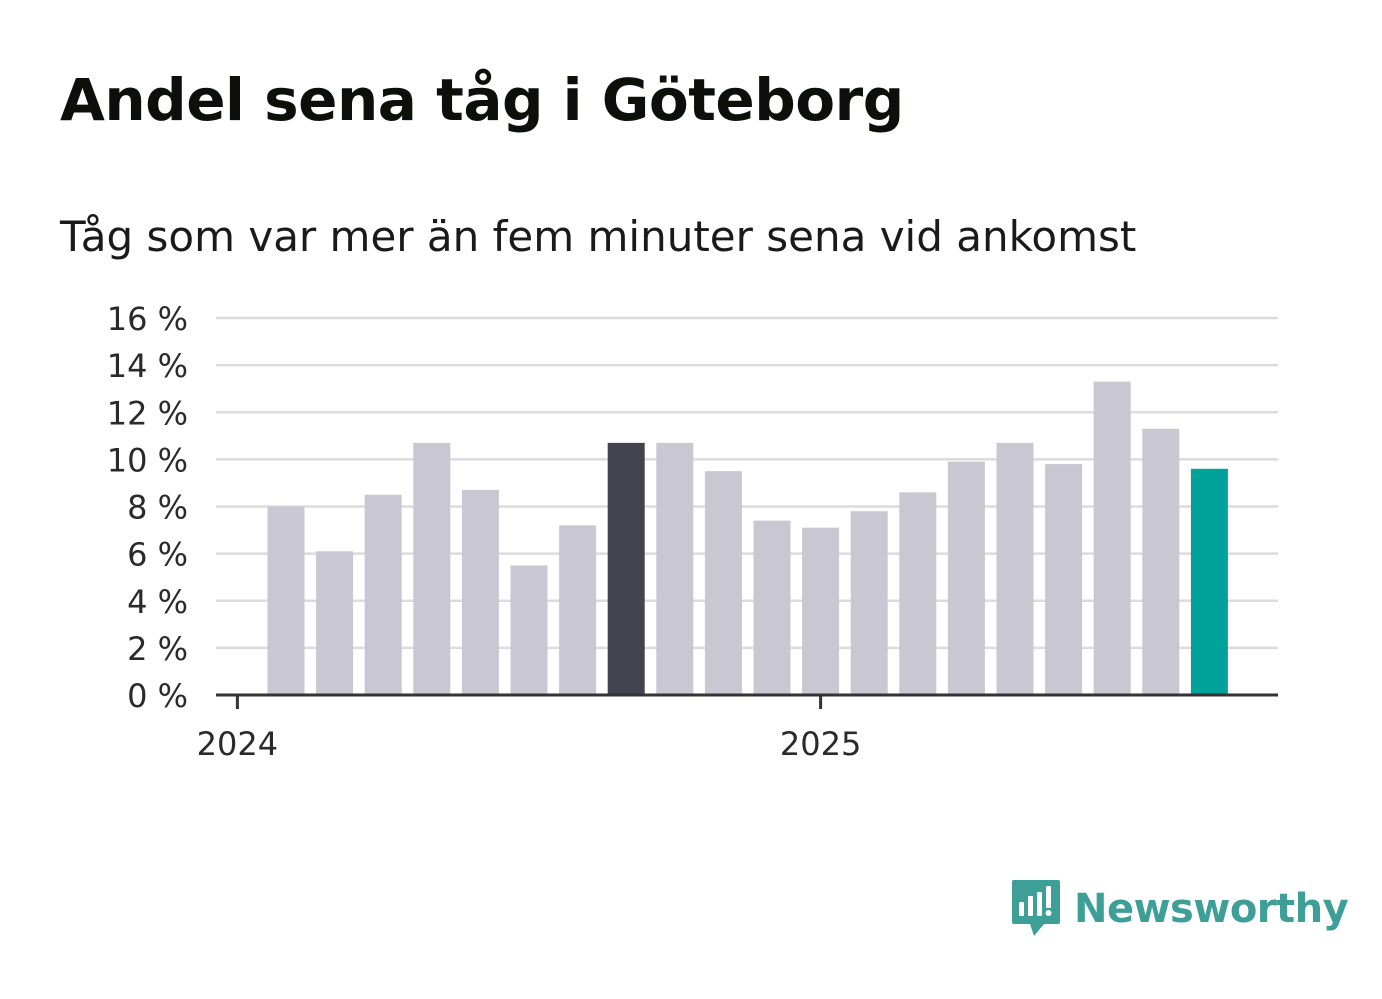  Describe the element at coordinates (737, 728) in the screenshot. I see `x-axis: 2024 2025` at that location.